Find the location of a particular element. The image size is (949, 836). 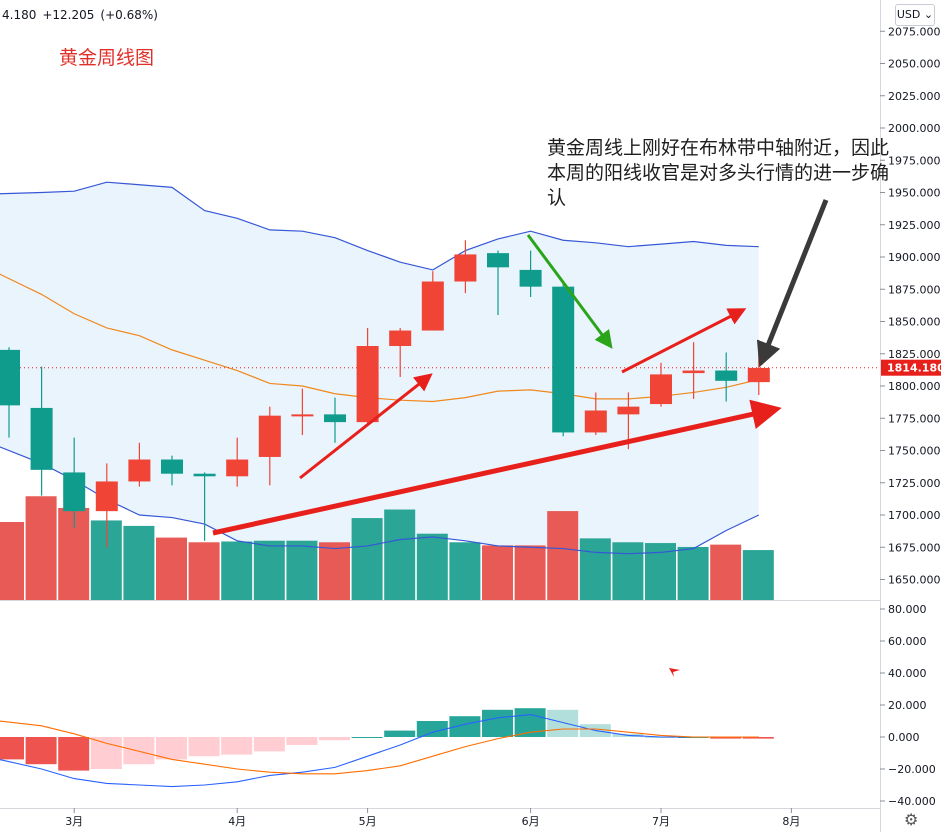

macd-tick-label: 20.000 is located at coordinates (907, 705).